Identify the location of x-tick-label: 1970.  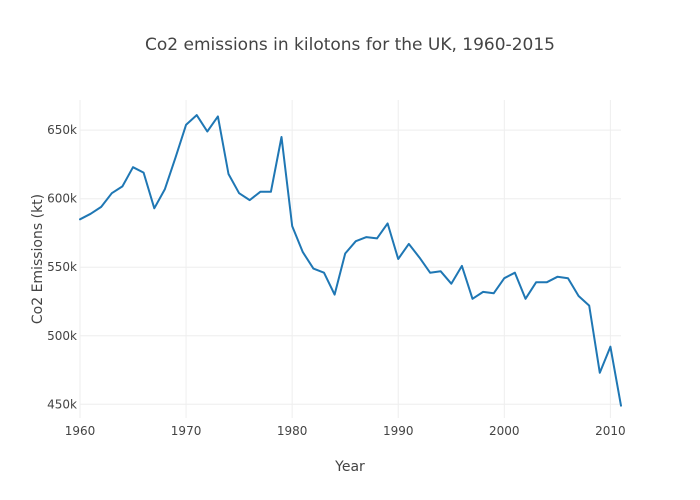
(186, 431).